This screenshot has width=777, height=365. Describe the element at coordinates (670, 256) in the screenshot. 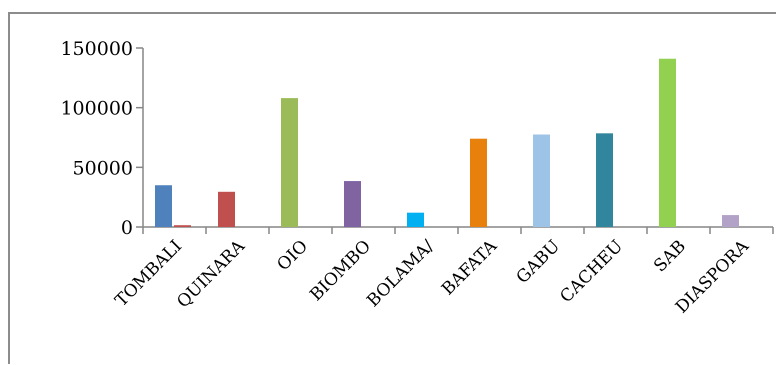

I see `x-category-label: SAB` at that location.